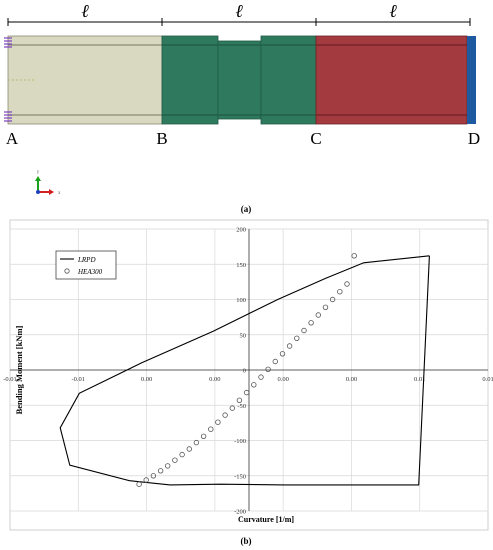 The image size is (493, 550). I want to click on y-tick-label: -50, so click(241, 406).